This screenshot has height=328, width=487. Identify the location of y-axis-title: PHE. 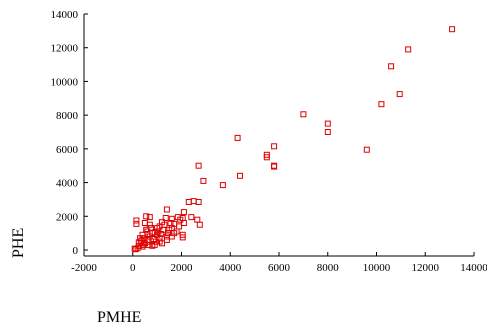
(18, 243).